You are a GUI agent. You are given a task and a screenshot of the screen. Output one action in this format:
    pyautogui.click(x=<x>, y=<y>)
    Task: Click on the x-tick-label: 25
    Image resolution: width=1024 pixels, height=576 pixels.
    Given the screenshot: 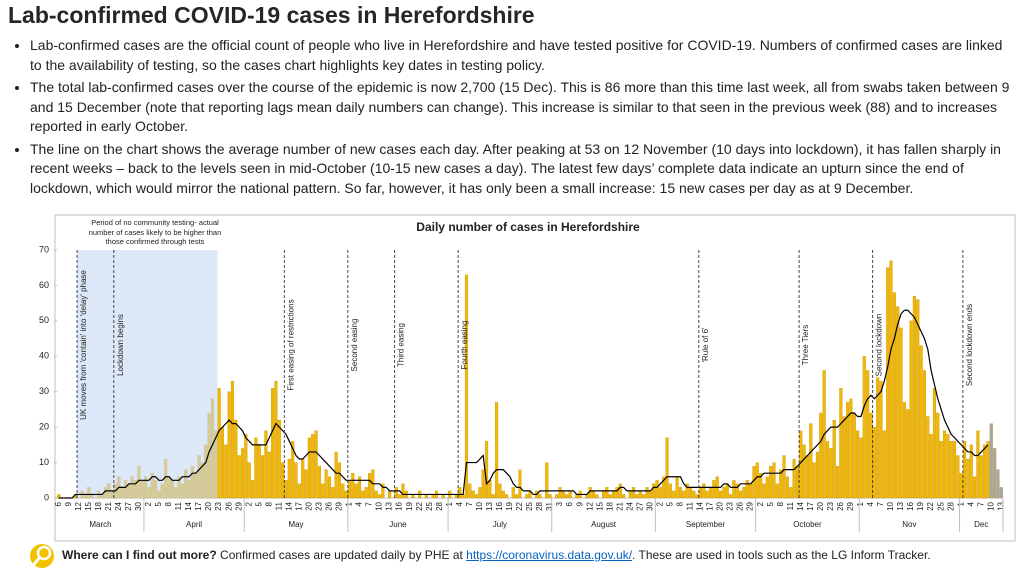 What is the action you would take?
    pyautogui.click(x=429, y=505)
    